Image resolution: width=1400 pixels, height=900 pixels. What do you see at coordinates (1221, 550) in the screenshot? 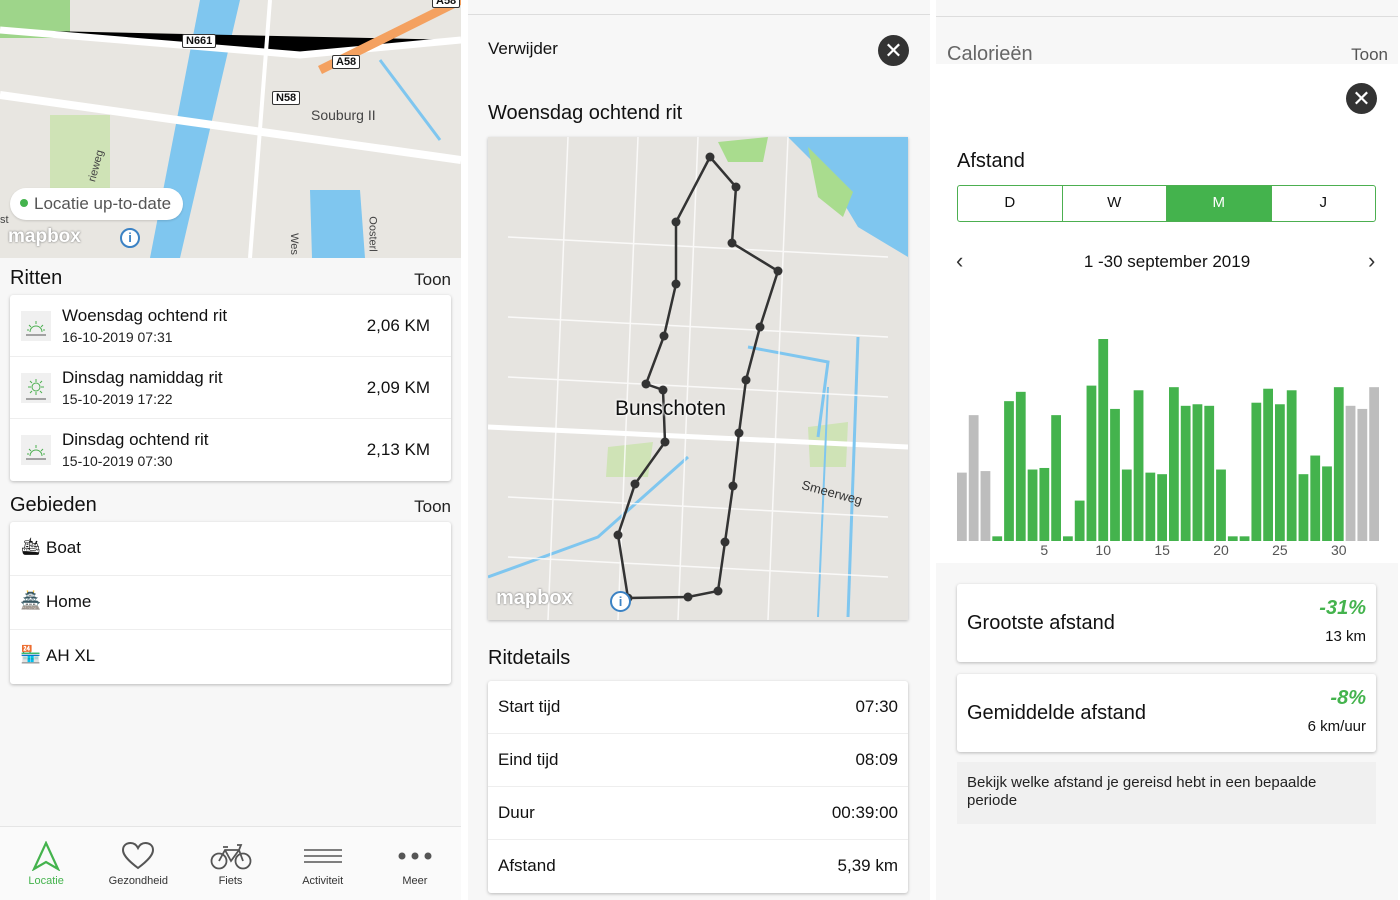
I see `x-tick-label: 20` at bounding box center [1221, 550].